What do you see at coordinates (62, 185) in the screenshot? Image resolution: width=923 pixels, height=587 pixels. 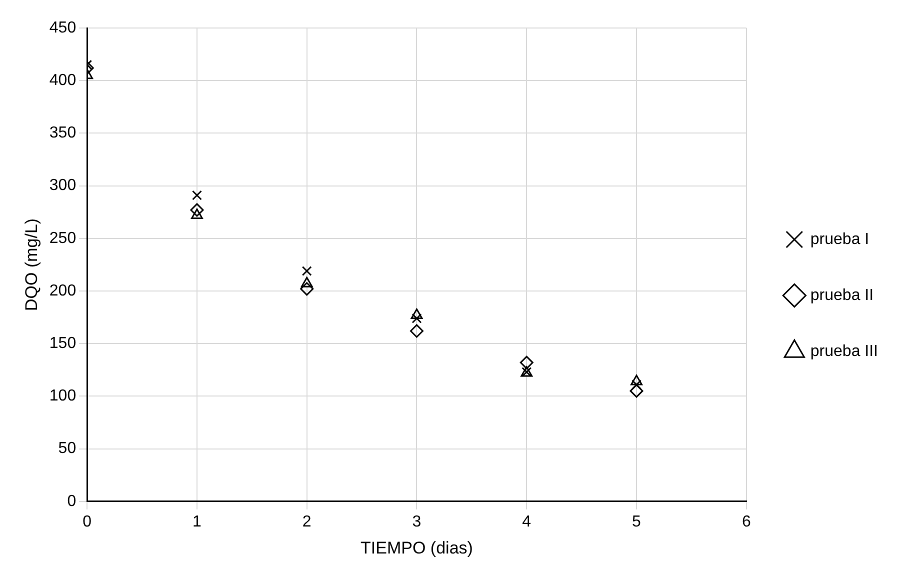 I see `y-tick-label: 300` at bounding box center [62, 185].